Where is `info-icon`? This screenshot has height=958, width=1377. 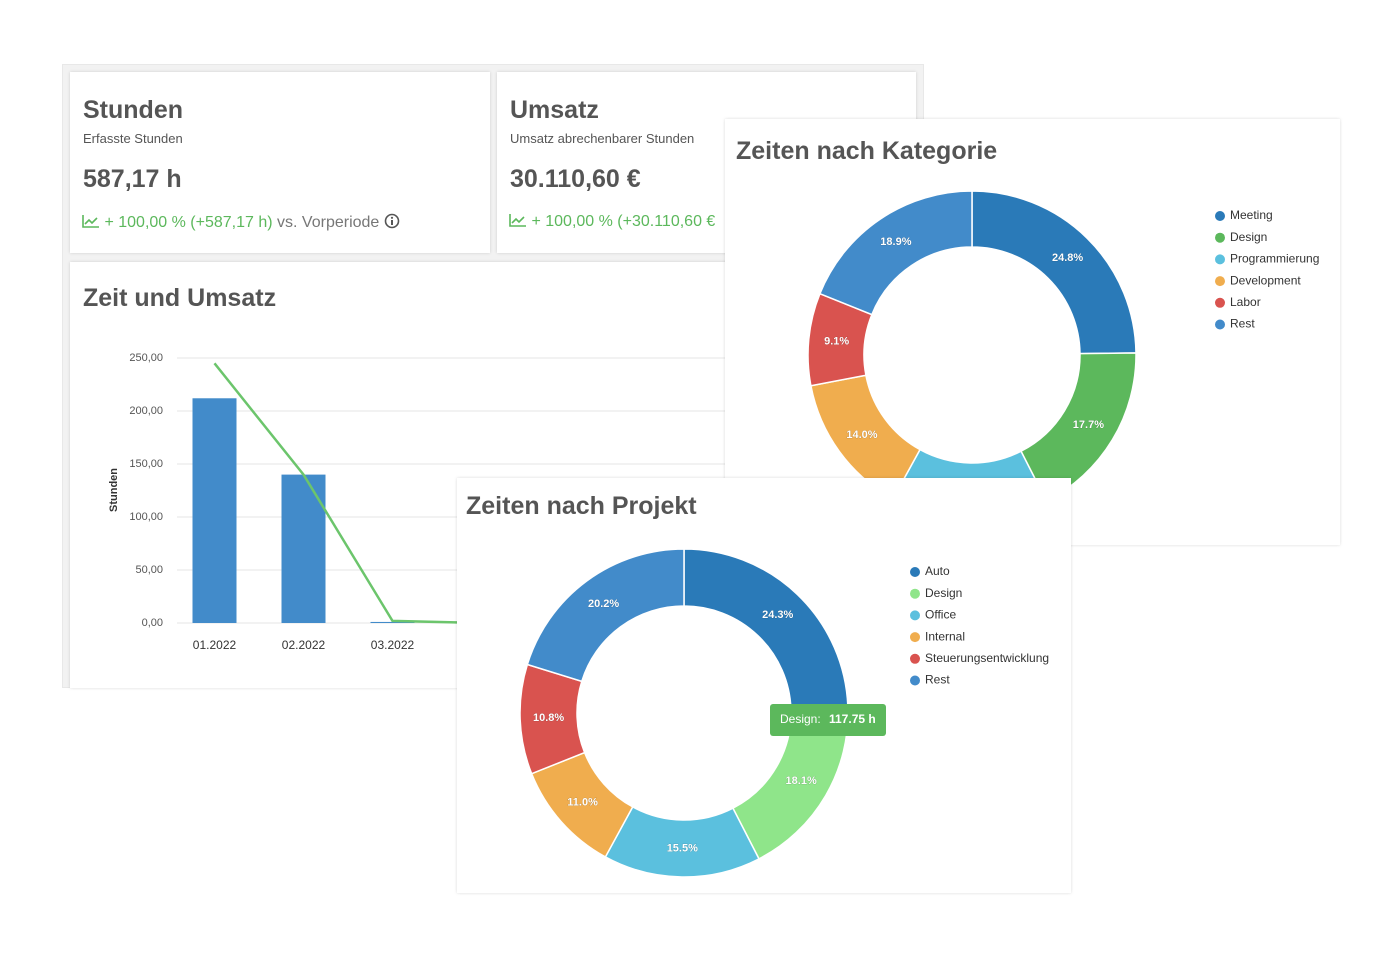 info-icon is located at coordinates (392, 221).